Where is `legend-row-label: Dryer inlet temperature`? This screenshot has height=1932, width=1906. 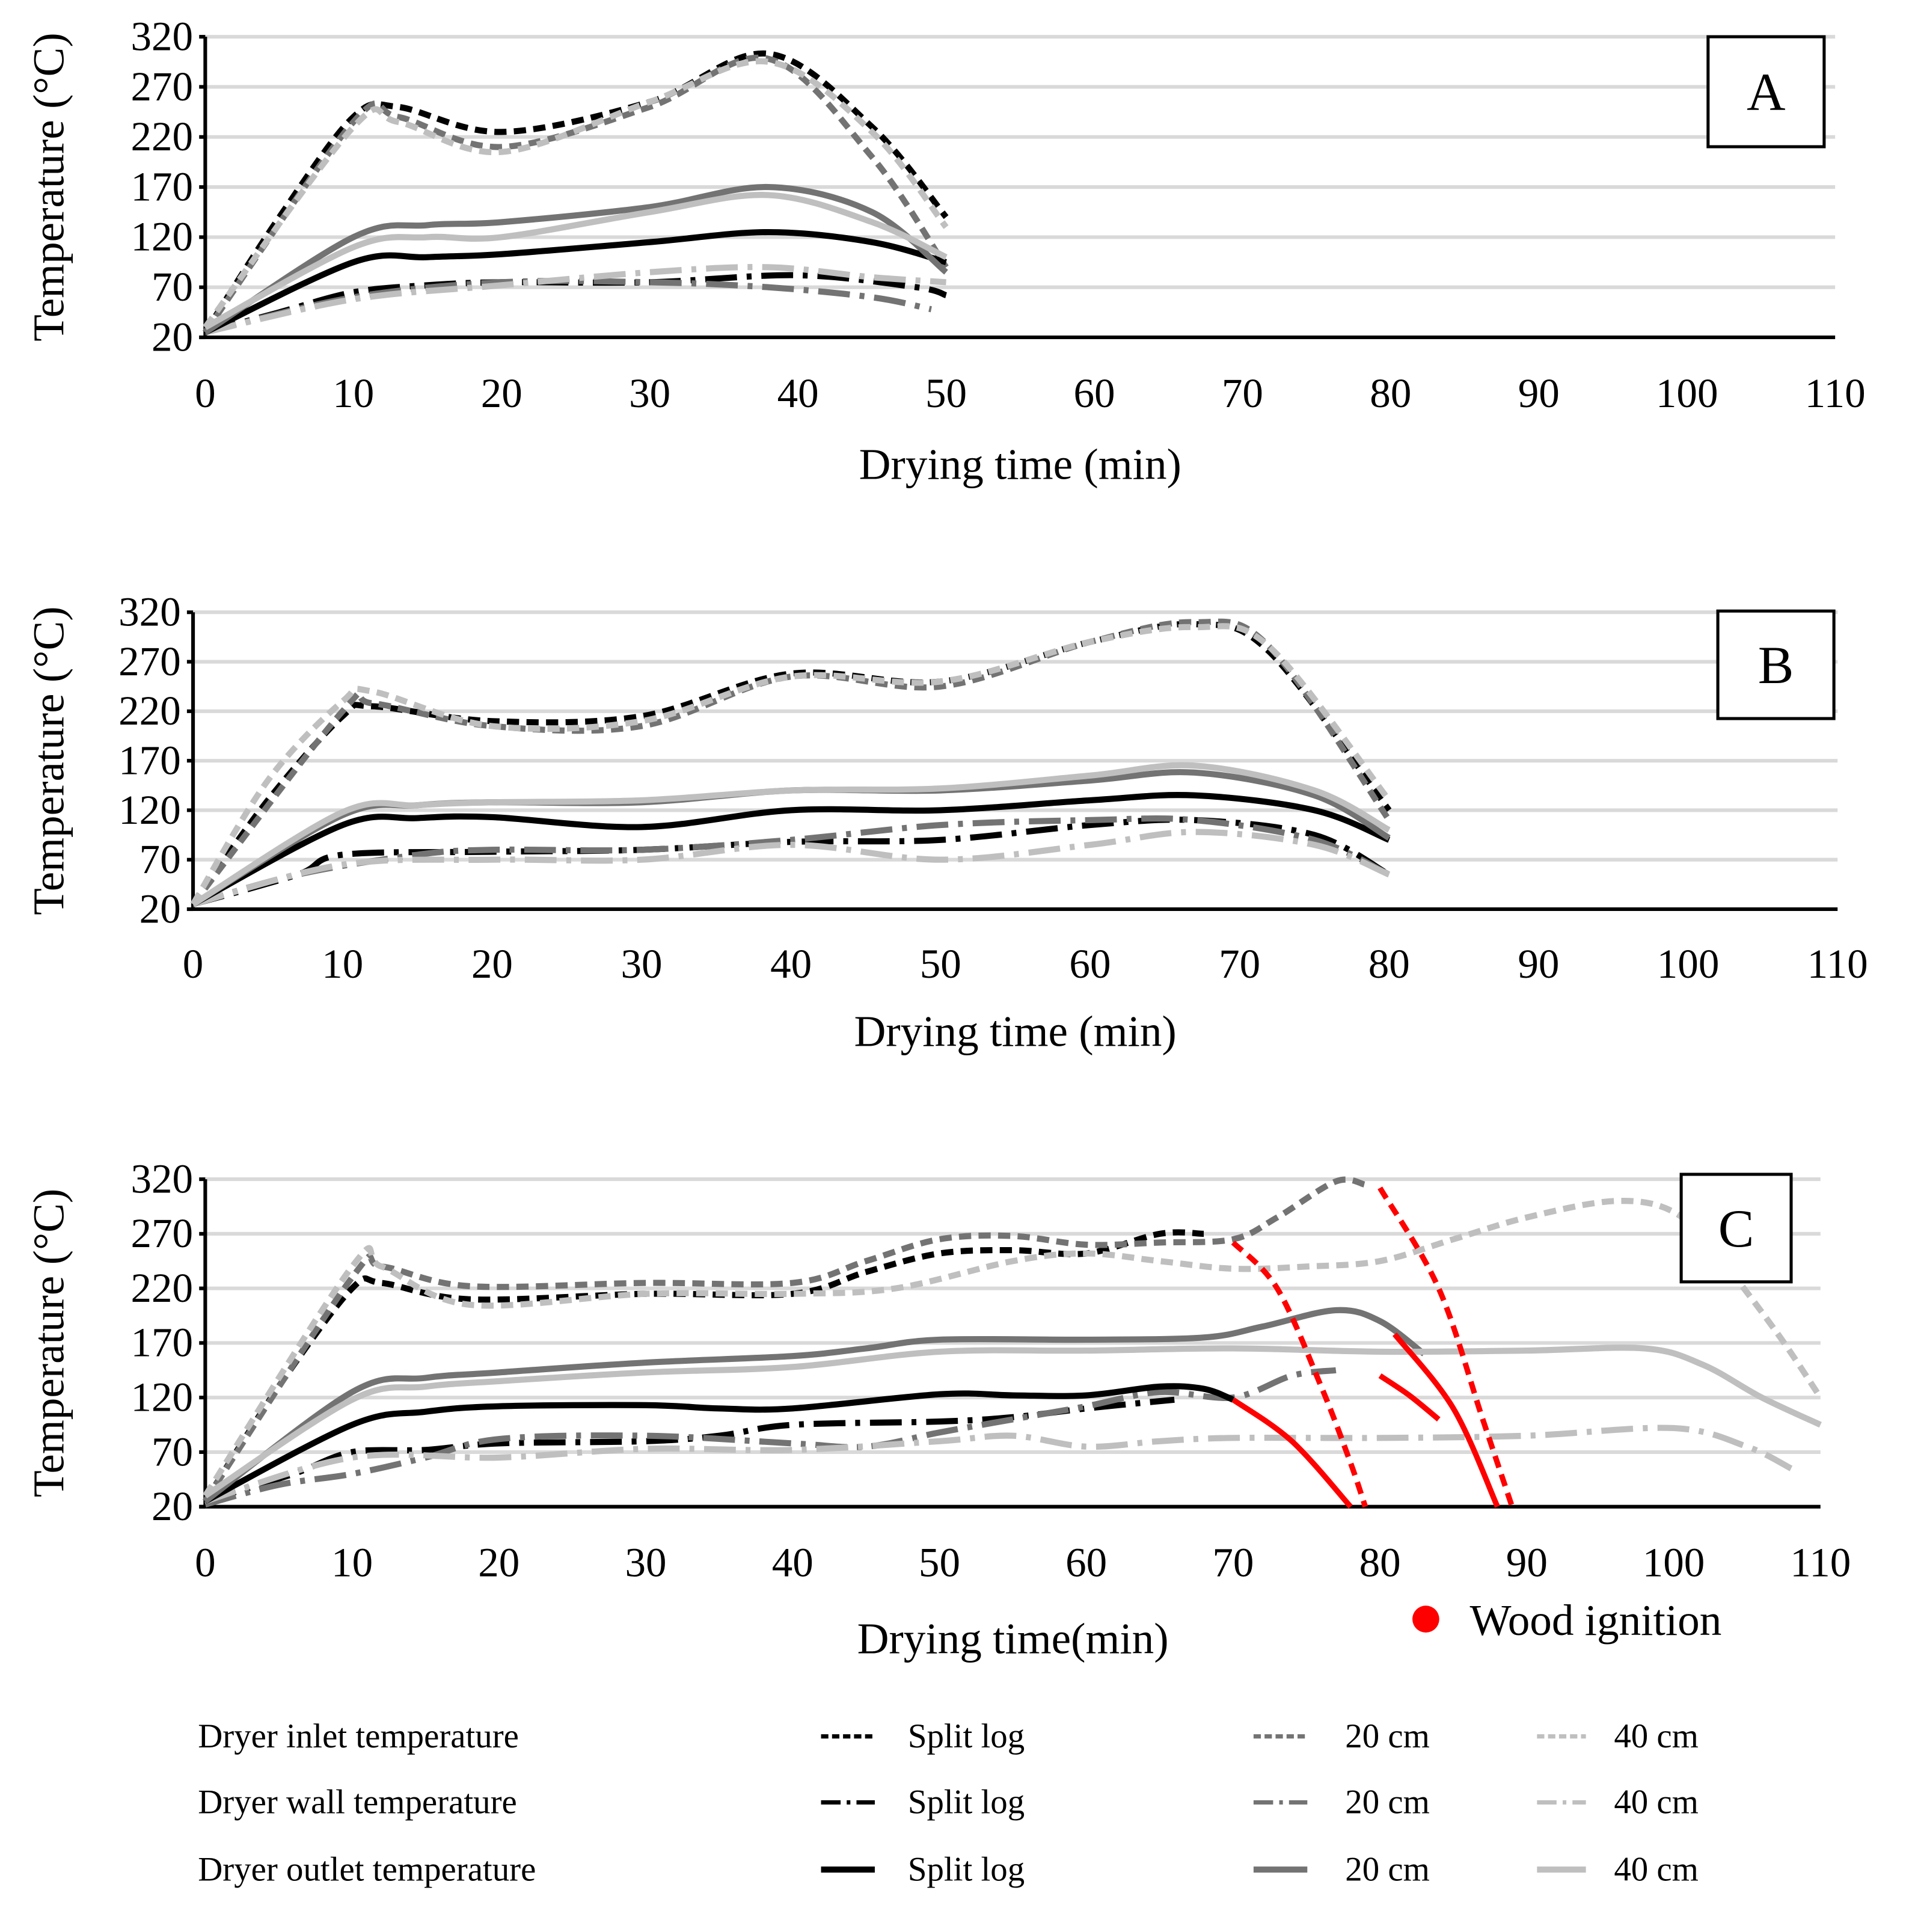
legend-row-label: Dryer inlet temperature is located at coordinates (358, 1736).